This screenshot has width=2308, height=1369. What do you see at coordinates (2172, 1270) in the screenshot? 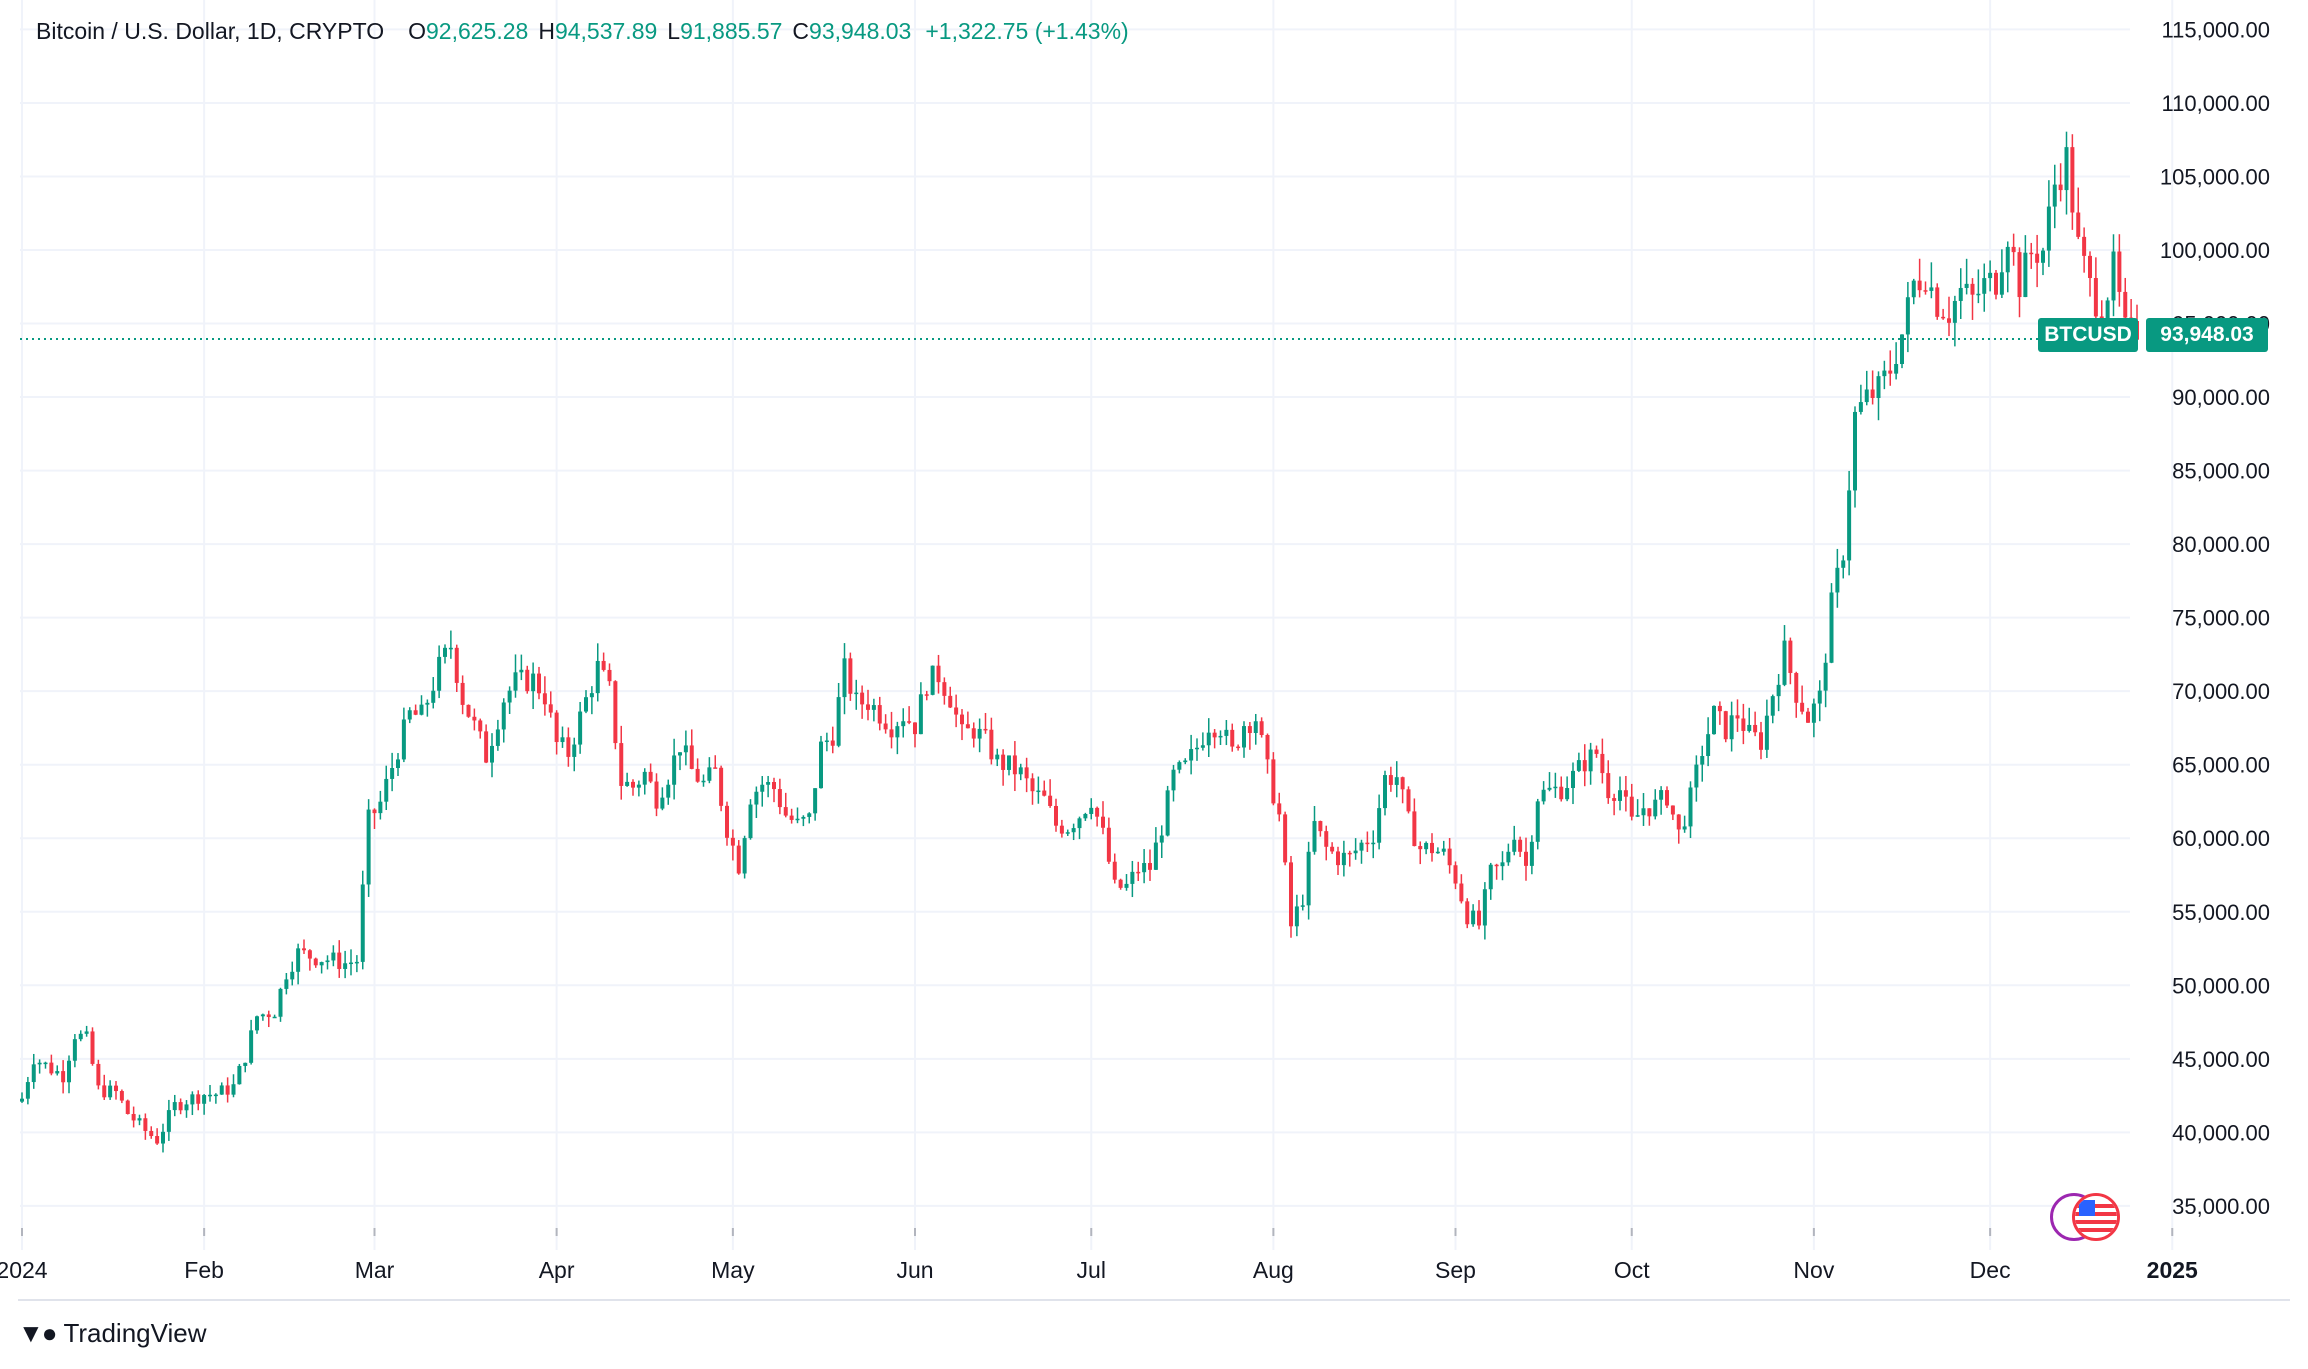
I see `x-tick-label: 2025` at bounding box center [2172, 1270].